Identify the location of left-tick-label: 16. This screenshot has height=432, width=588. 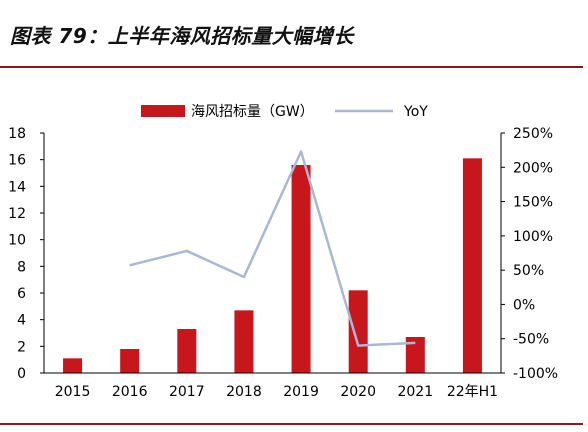
(17, 161).